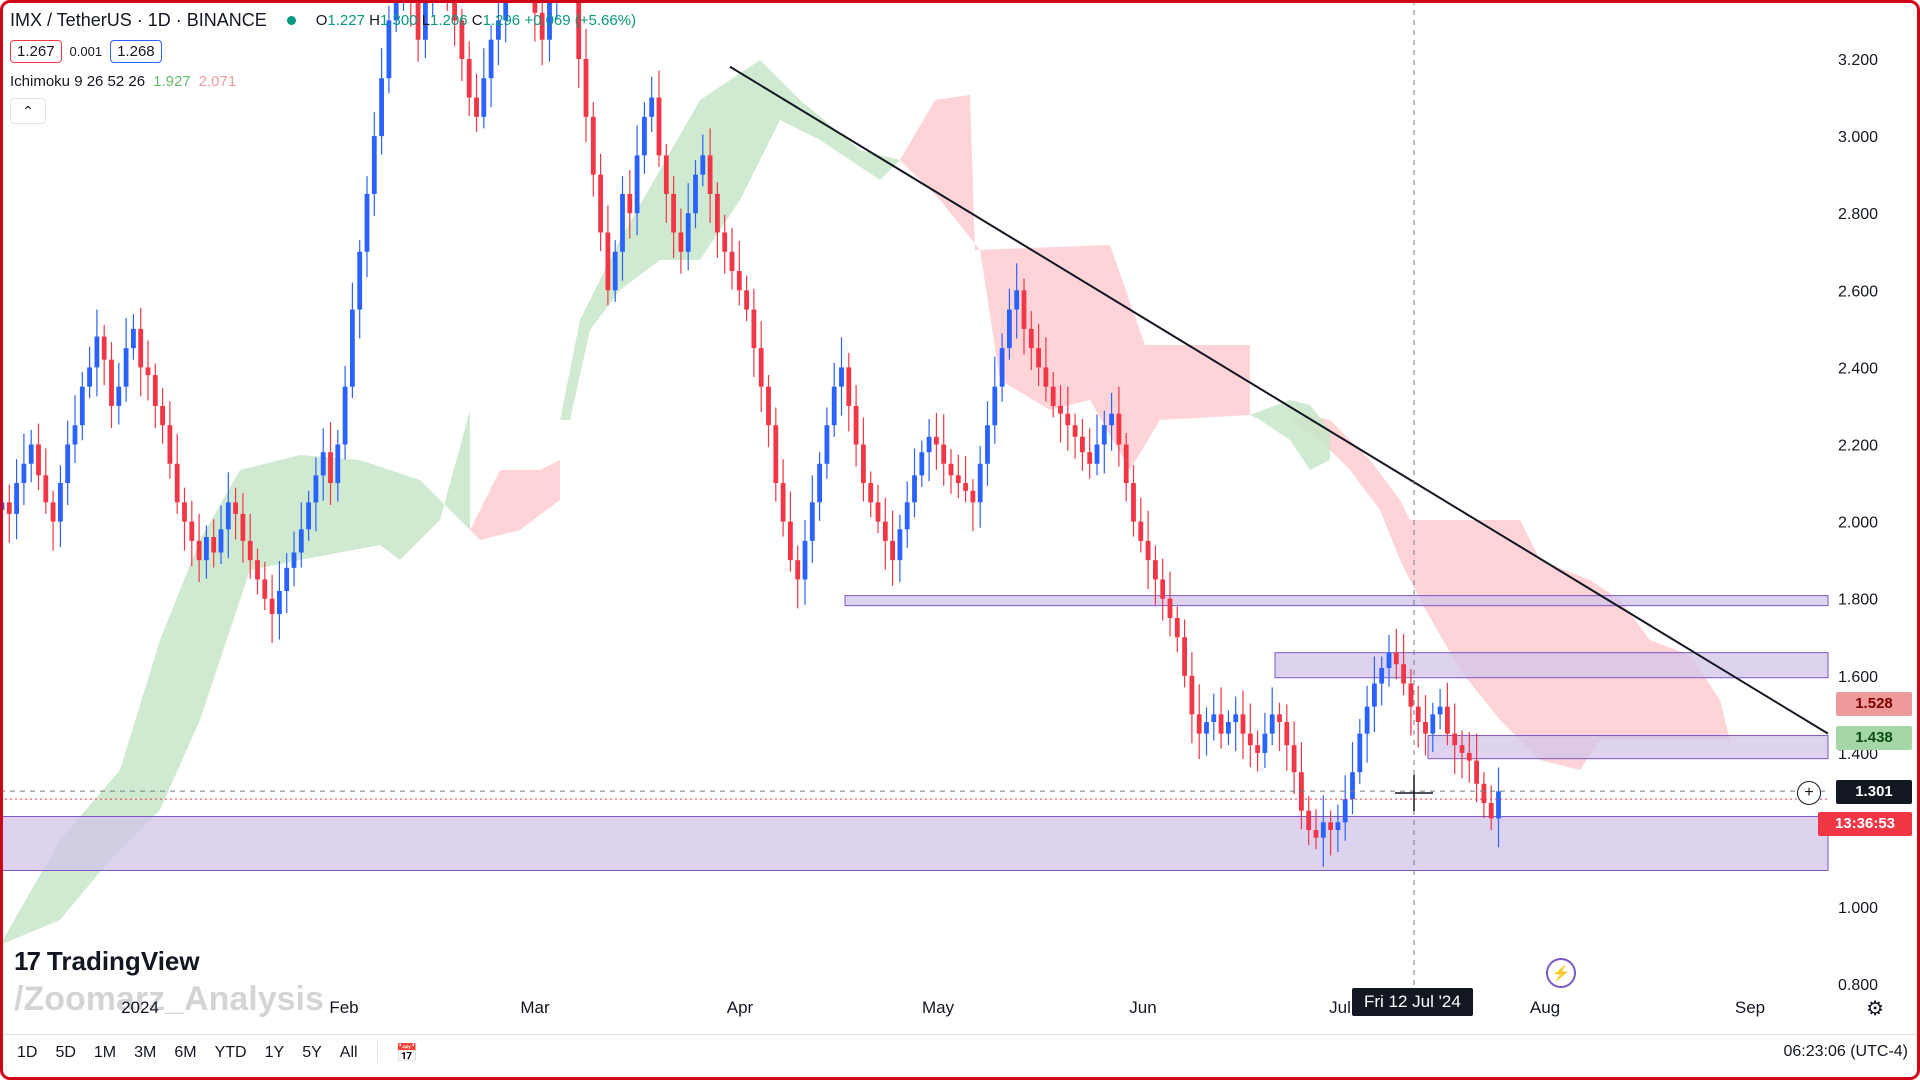 Image resolution: width=1920 pixels, height=1080 pixels. What do you see at coordinates (1809, 793) in the screenshot?
I see `plus-icon: +` at bounding box center [1809, 793].